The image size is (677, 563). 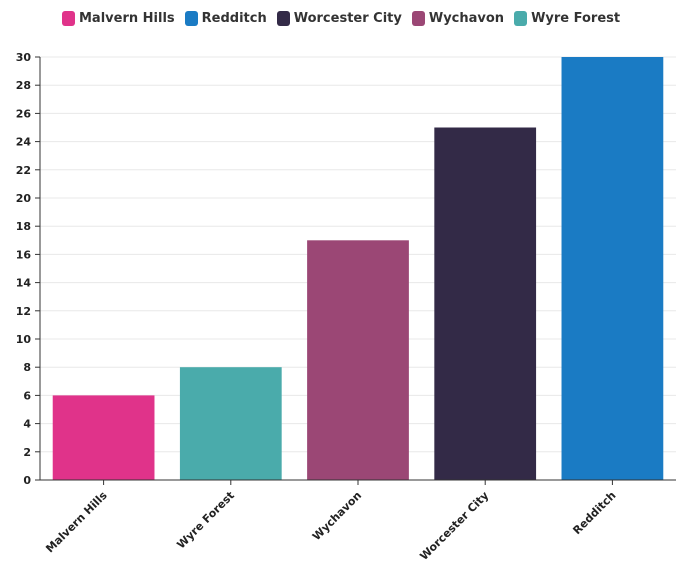 I want to click on legend-item: Redditch, so click(x=225, y=18).